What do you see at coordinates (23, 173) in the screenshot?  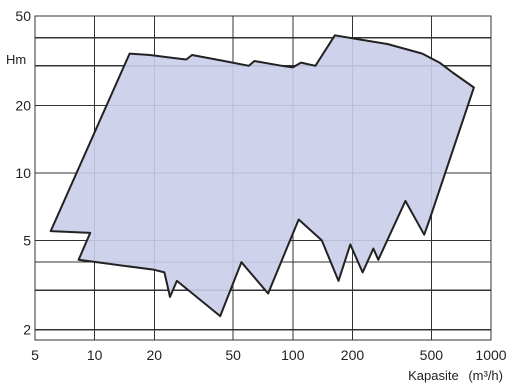 I see `y-tick-label-10: 10` at bounding box center [23, 173].